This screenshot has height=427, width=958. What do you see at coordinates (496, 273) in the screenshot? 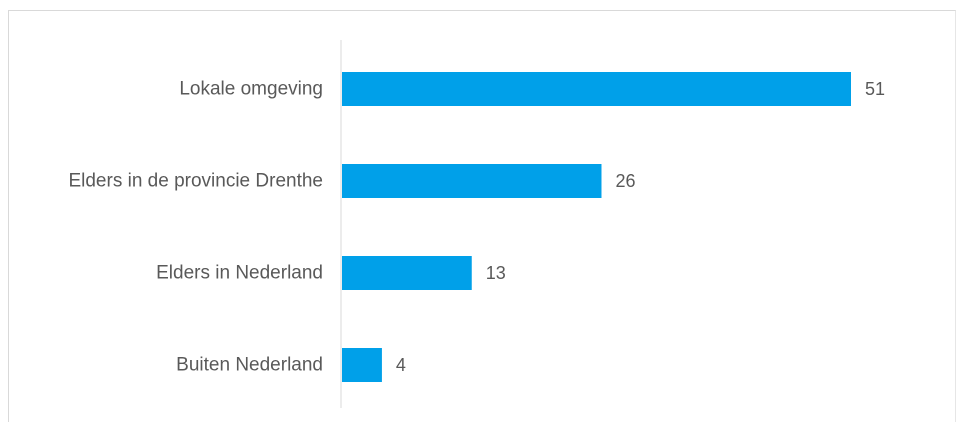
I see `data-label: 13` at bounding box center [496, 273].